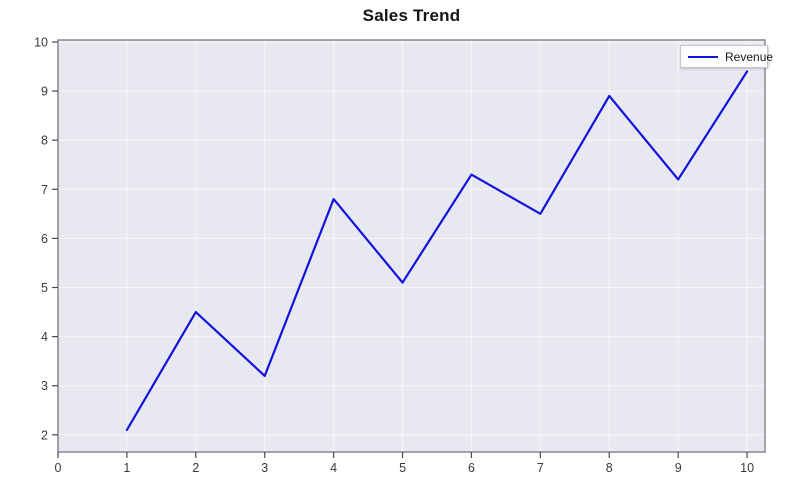  Describe the element at coordinates (44, 337) in the screenshot. I see `y-tick-label: 4` at that location.